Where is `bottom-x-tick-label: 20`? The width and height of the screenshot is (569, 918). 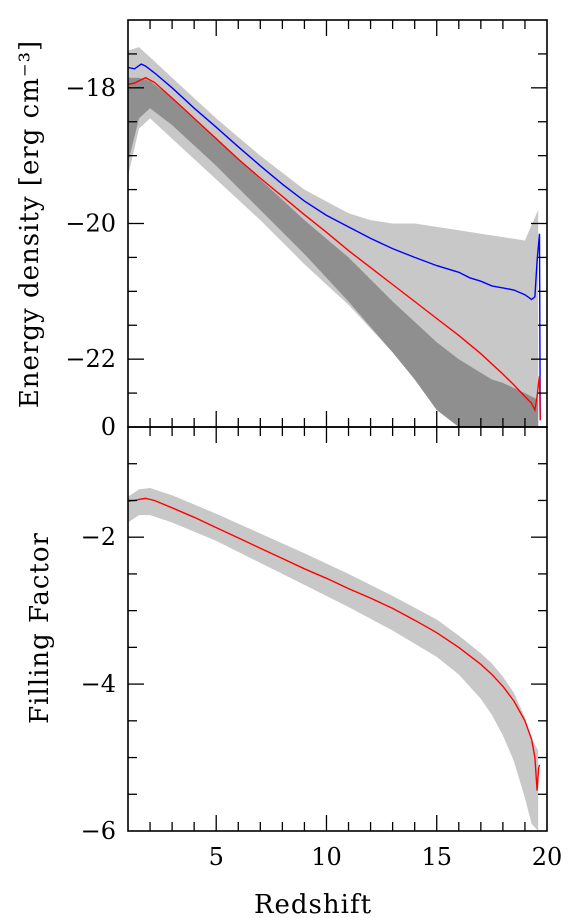 bottom-x-tick-label: 20 is located at coordinates (547, 857).